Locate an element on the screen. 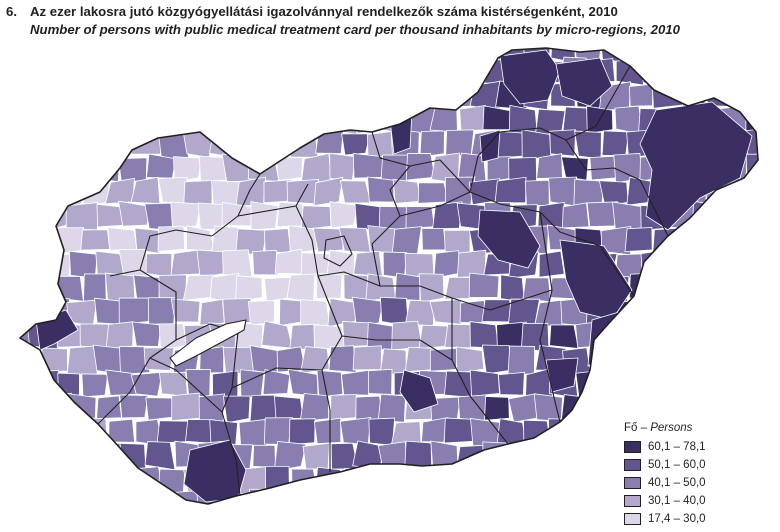  legend-label: 60,1 – 78,1 is located at coordinates (677, 447).